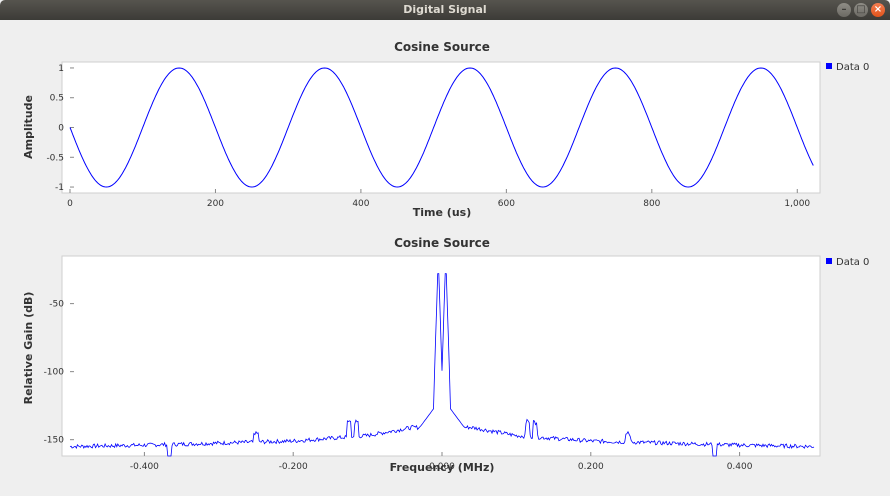 The height and width of the screenshot is (496, 890). Describe the element at coordinates (57, 99) in the screenshot. I see `y-tick-label: 0.5` at that location.